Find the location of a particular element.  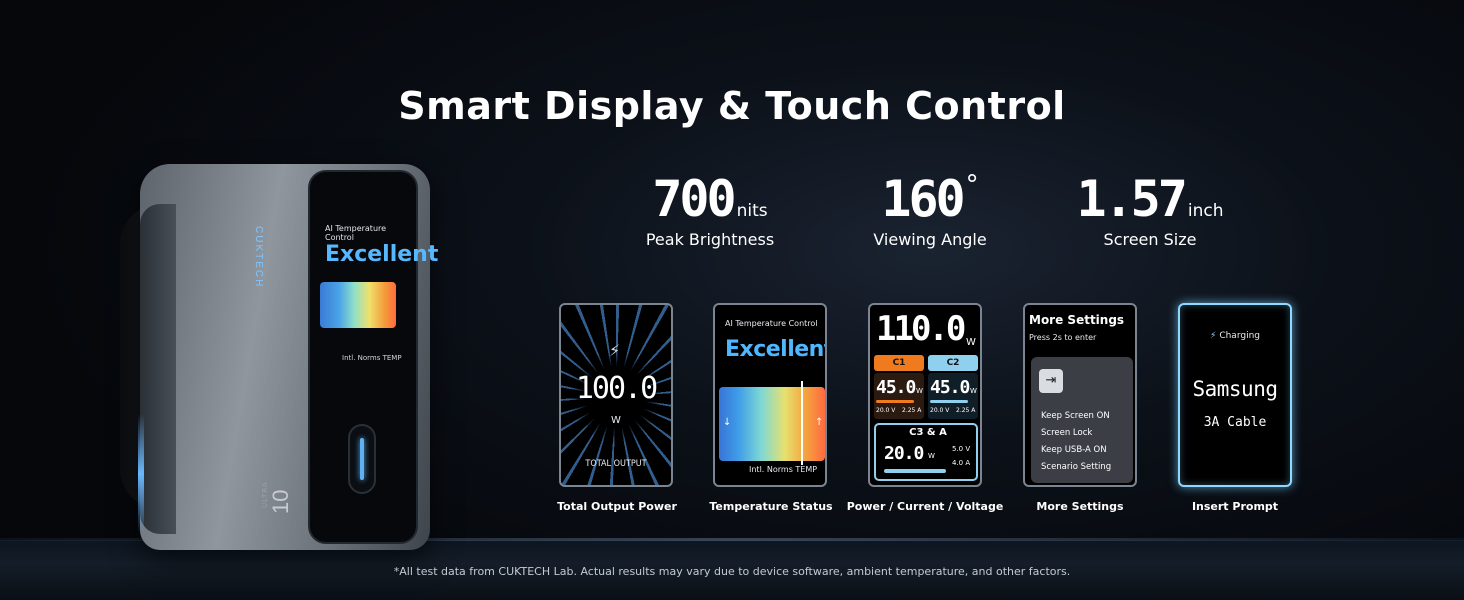

port-c2-box is located at coordinates (953, 396).